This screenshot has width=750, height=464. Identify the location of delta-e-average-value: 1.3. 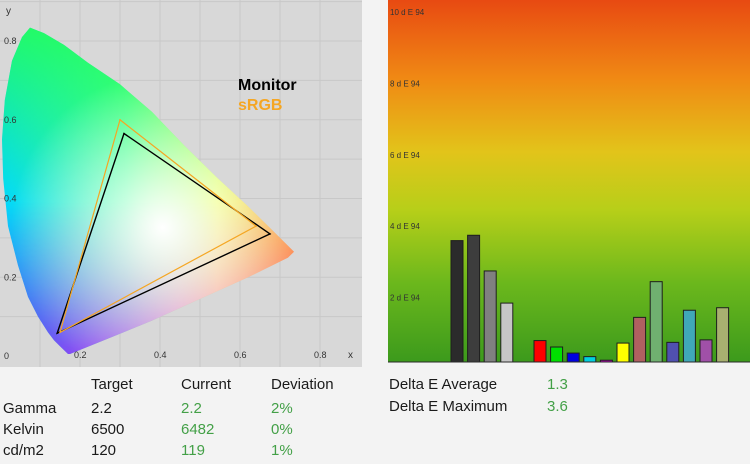
(557, 384).